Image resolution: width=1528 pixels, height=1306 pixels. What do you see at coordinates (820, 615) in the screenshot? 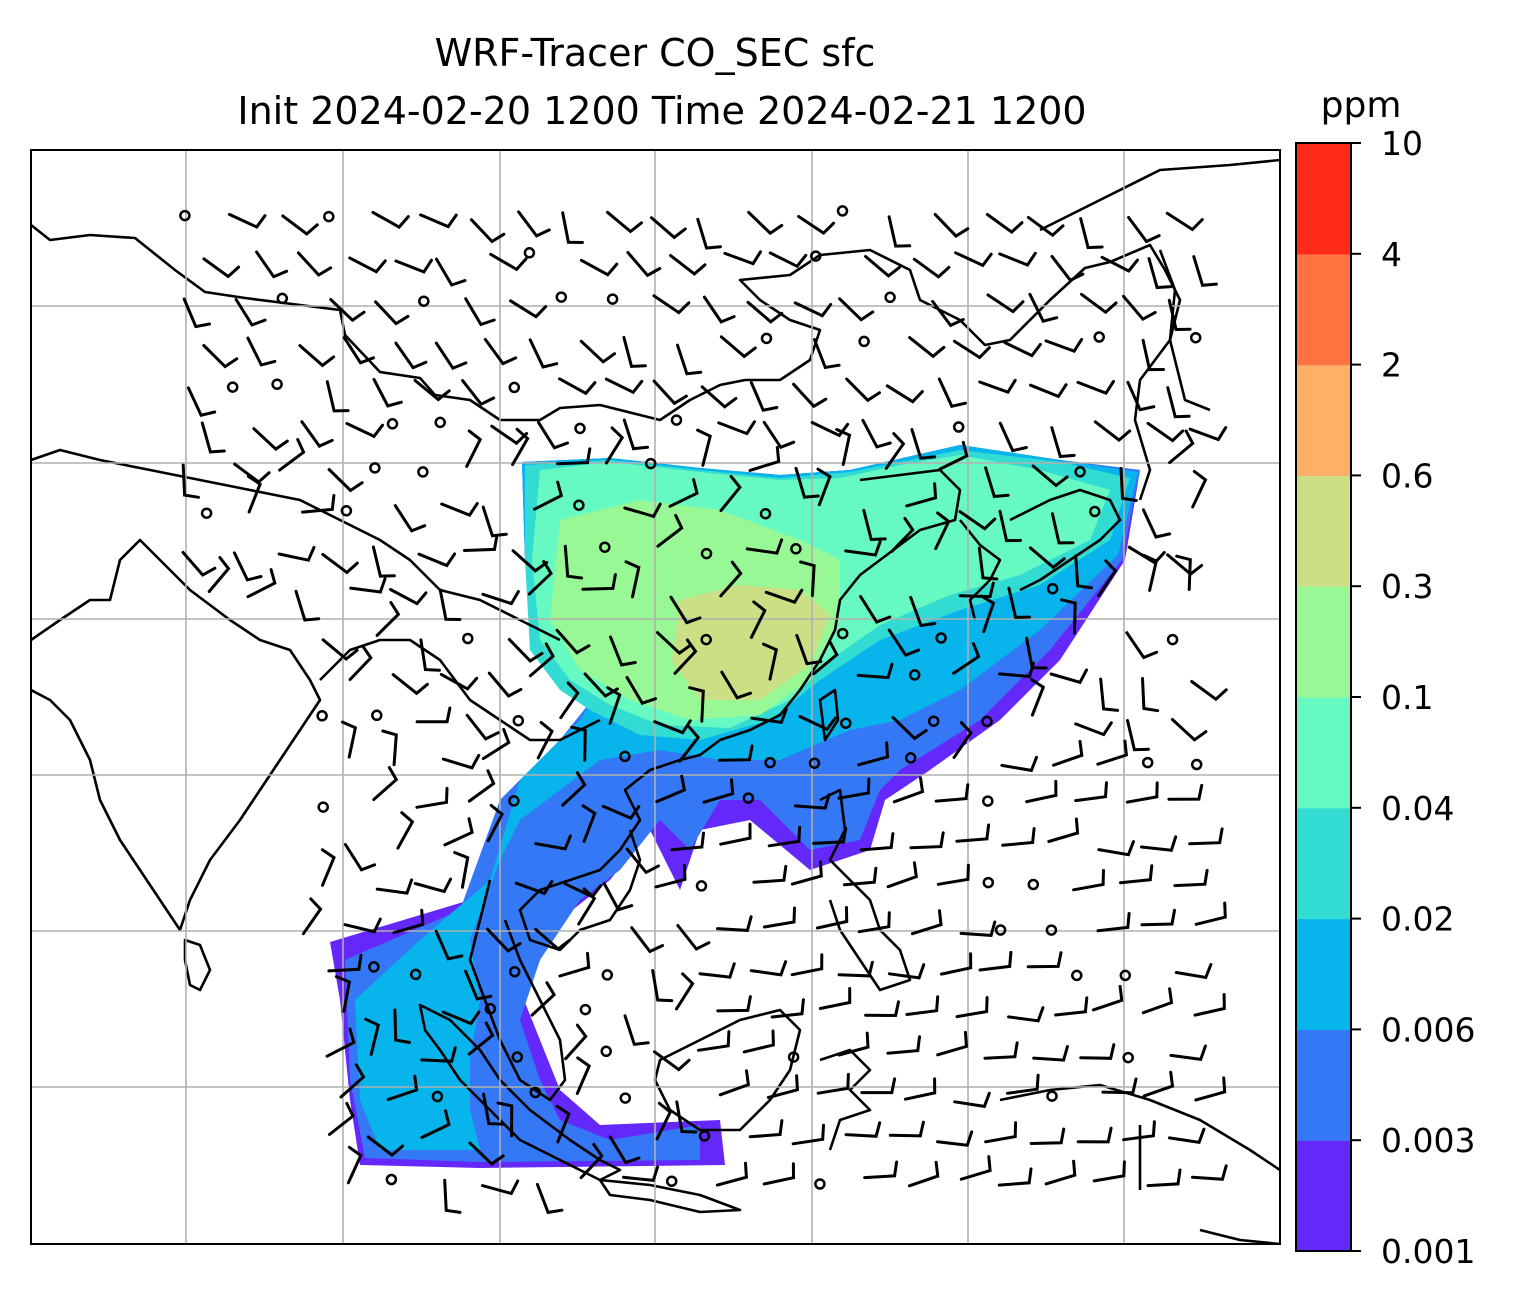
I see `coastline-china-east` at bounding box center [820, 615].